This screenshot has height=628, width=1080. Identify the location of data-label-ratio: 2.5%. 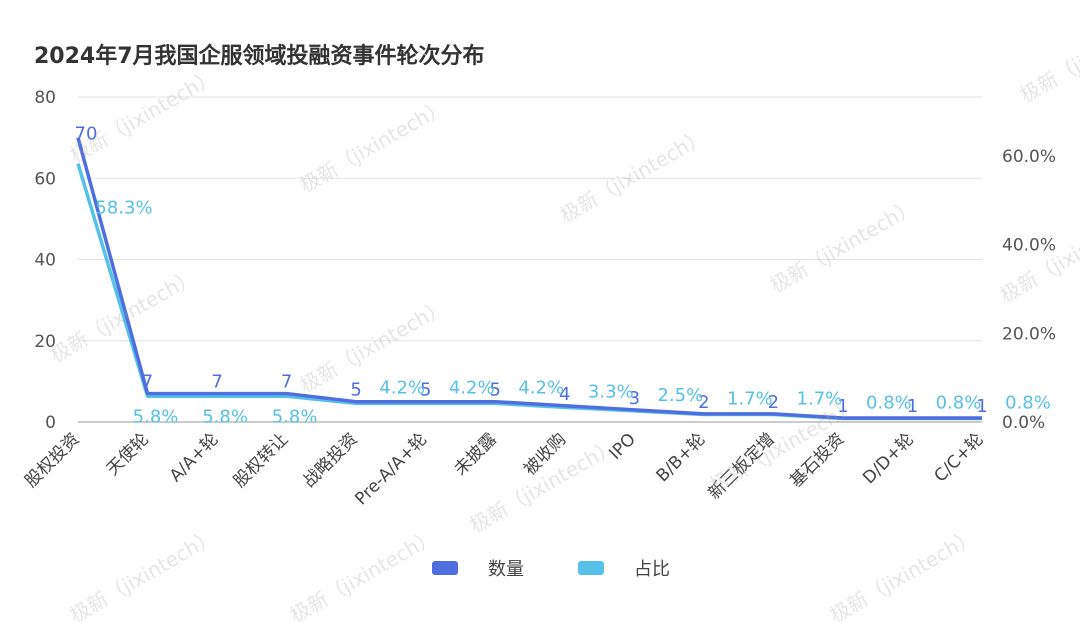
(680, 395).